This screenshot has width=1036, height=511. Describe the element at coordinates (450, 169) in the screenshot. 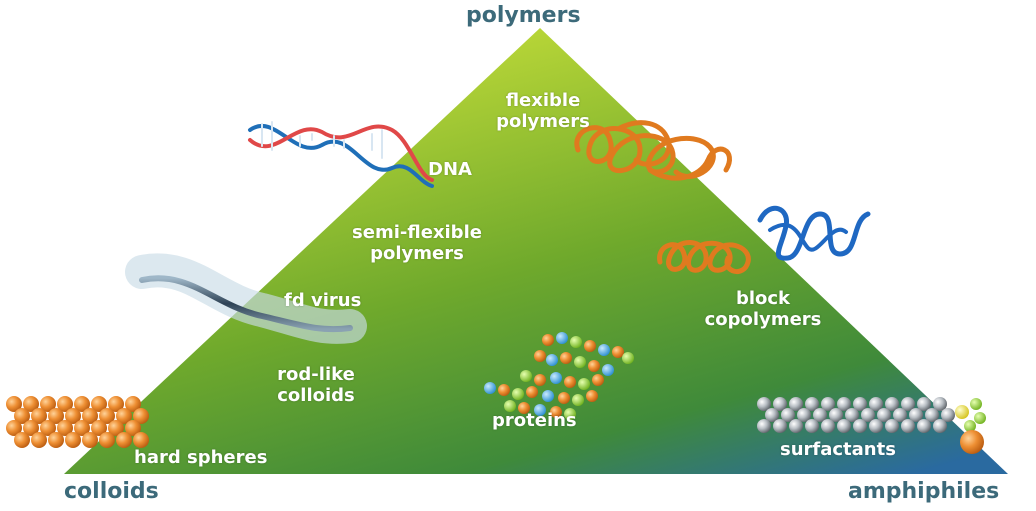

I see `label-dna: DNA` at that location.